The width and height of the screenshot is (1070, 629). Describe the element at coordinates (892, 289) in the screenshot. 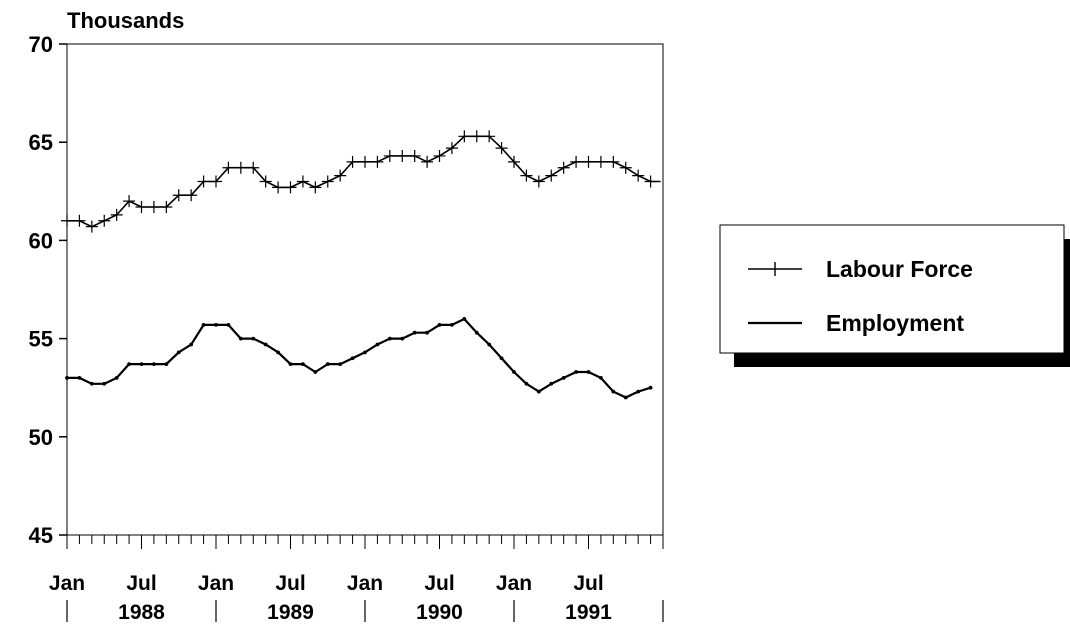

I see `legend-box` at that location.